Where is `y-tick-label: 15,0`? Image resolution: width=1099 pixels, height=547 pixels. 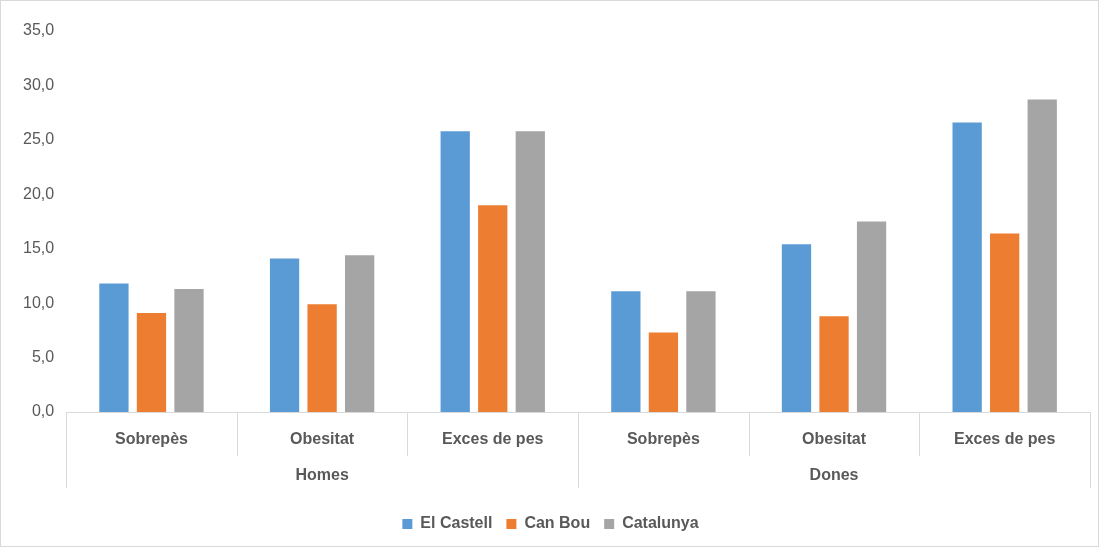
y-tick-label: 15,0 is located at coordinates (39, 248).